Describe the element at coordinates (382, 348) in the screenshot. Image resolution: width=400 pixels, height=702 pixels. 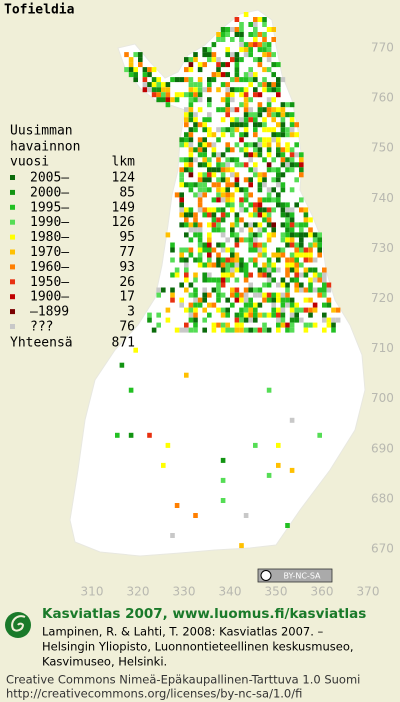
I see `y-coordinate-label: 710` at that location.